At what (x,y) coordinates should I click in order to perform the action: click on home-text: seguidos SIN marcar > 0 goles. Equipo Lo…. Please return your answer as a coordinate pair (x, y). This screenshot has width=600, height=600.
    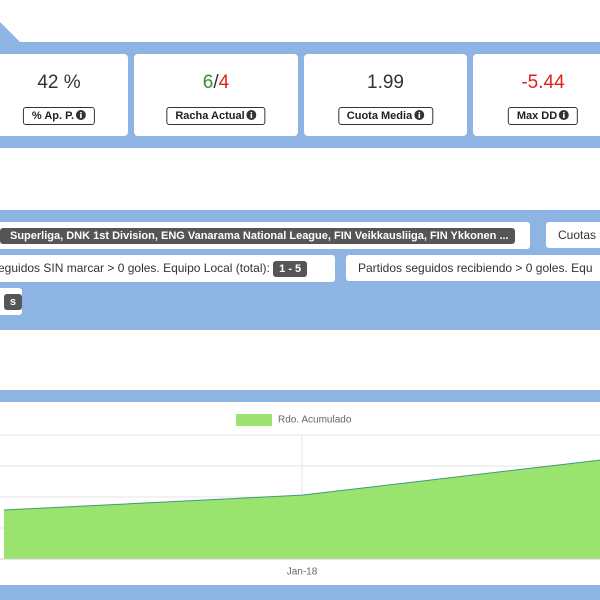
    Looking at the image, I should click on (135, 268).